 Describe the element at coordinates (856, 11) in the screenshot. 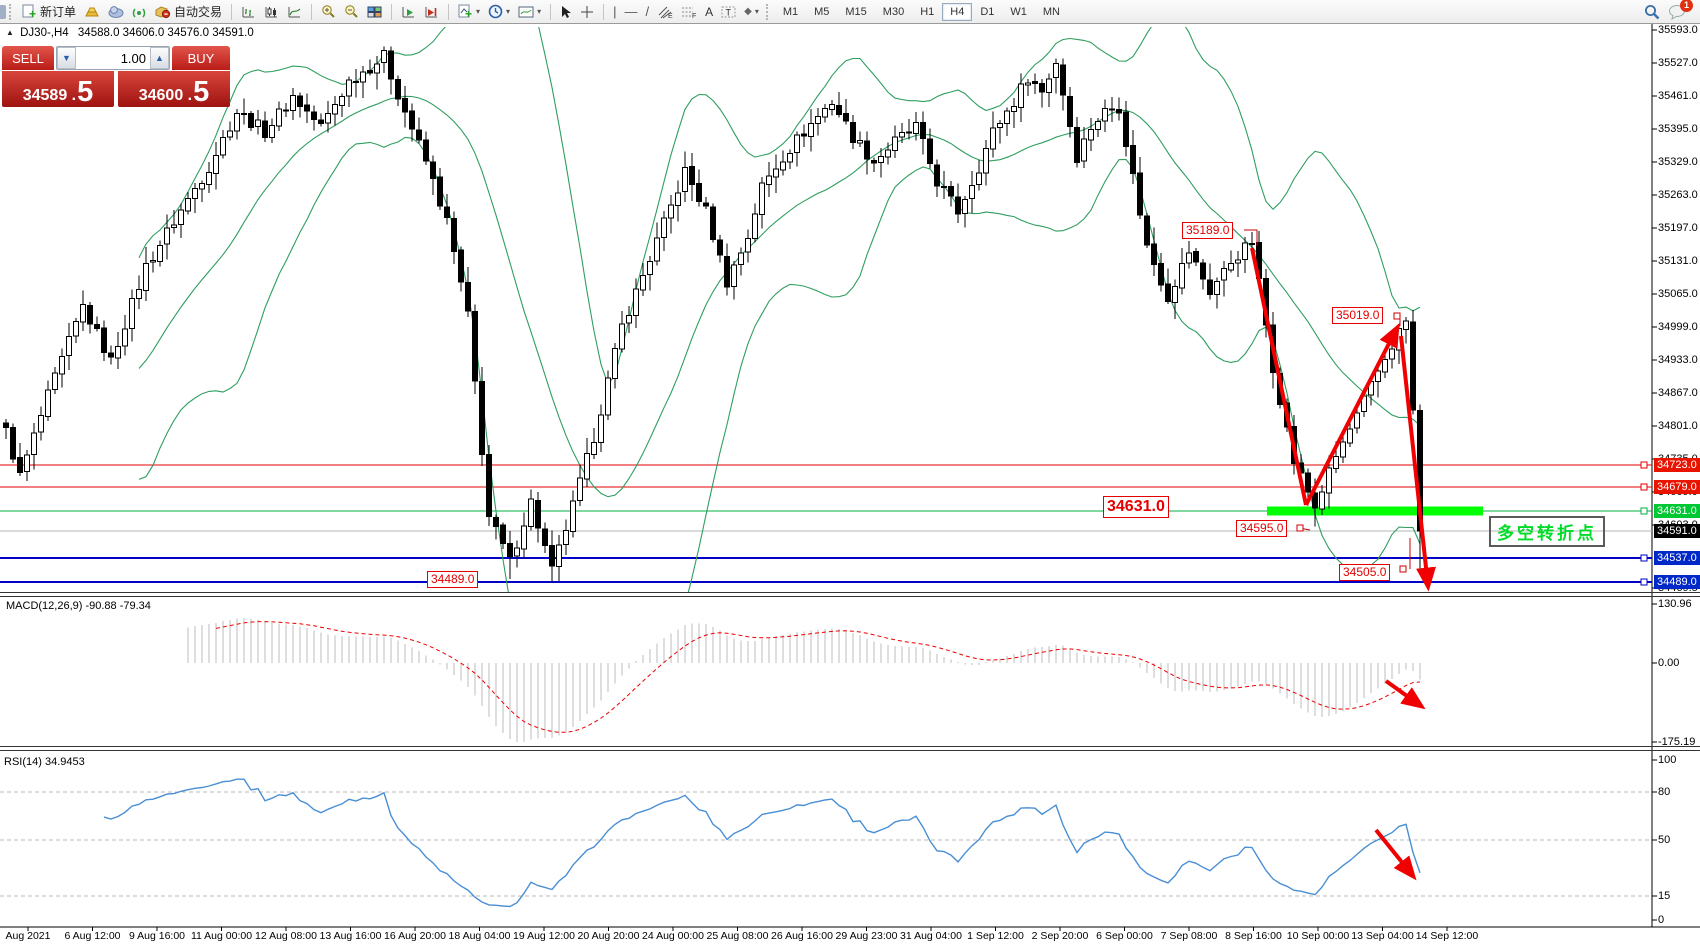

I see `timeframe-m15: M15` at that location.